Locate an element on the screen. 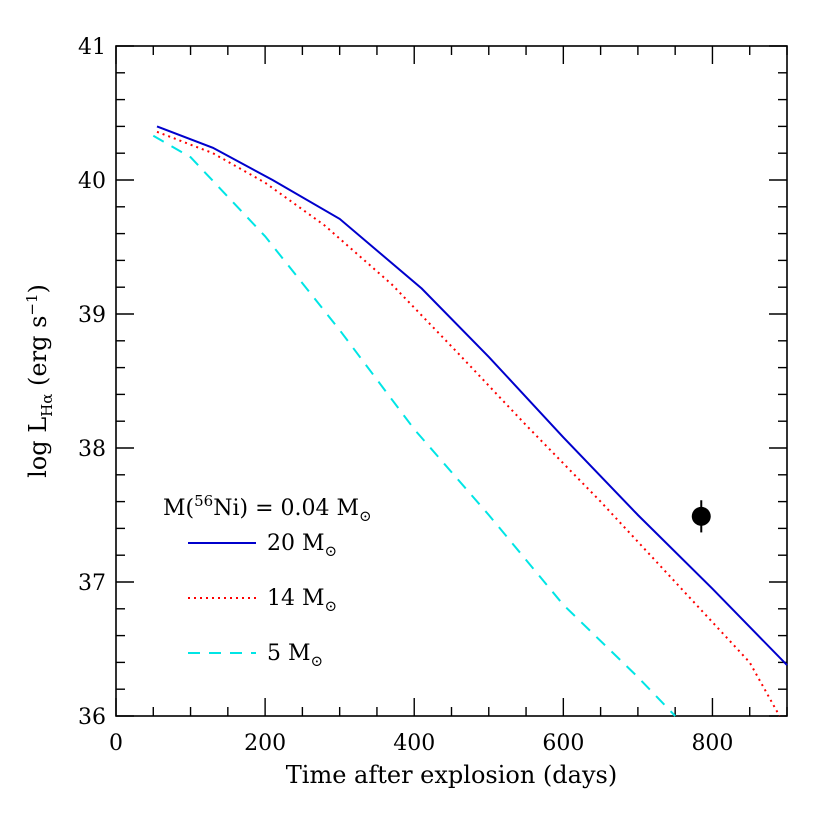 This screenshot has height=830, width=830. x-tick-label: 400 is located at coordinates (414, 743).